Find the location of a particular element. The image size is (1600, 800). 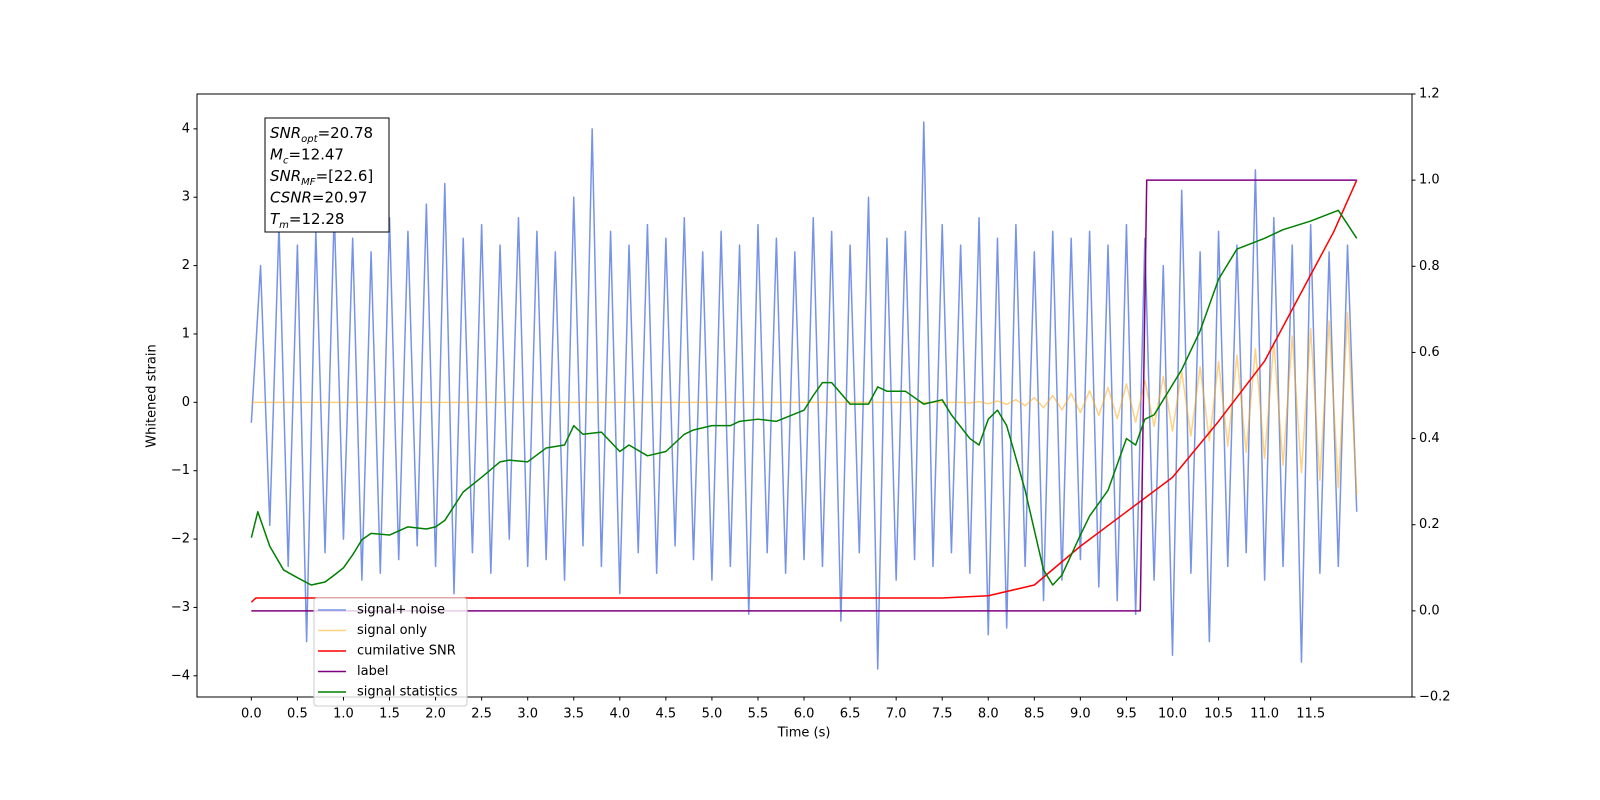

legend-label: cumilative SNR is located at coordinates (406, 651).